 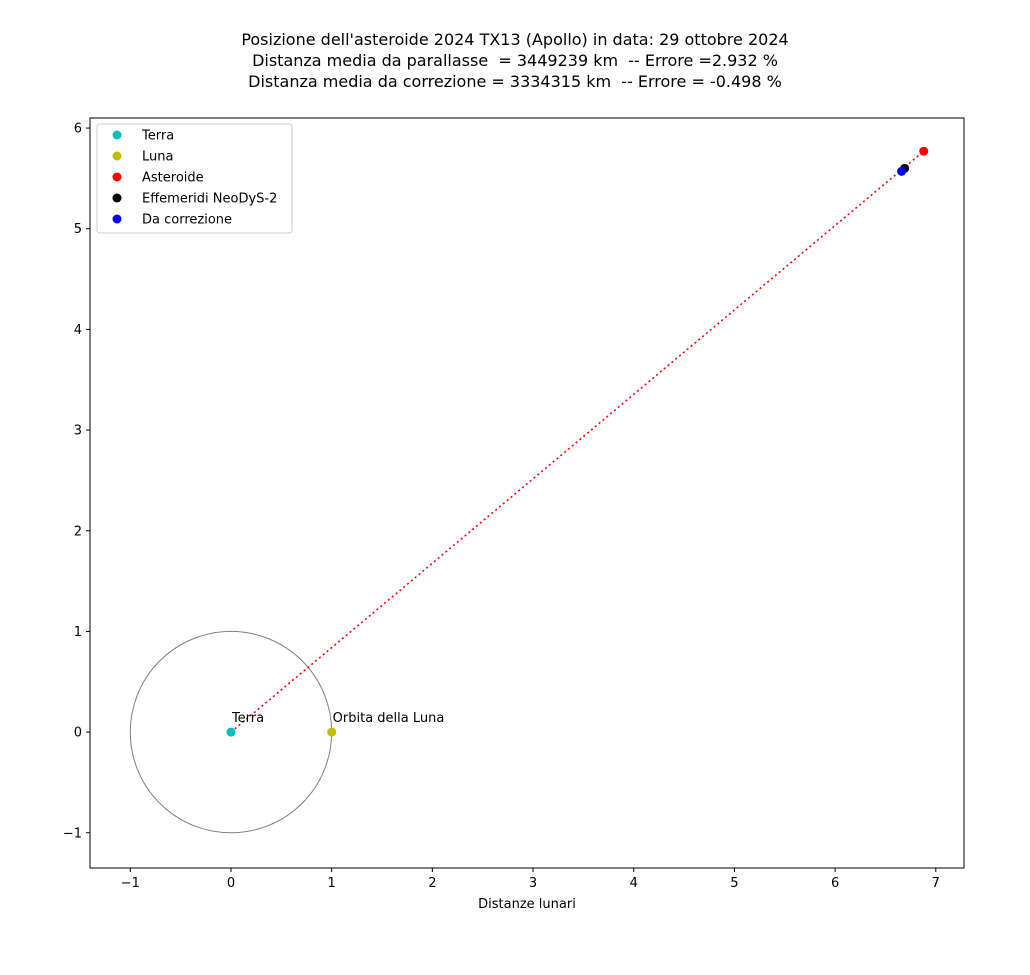 I want to click on x-tick-label: 0, so click(x=231, y=883).